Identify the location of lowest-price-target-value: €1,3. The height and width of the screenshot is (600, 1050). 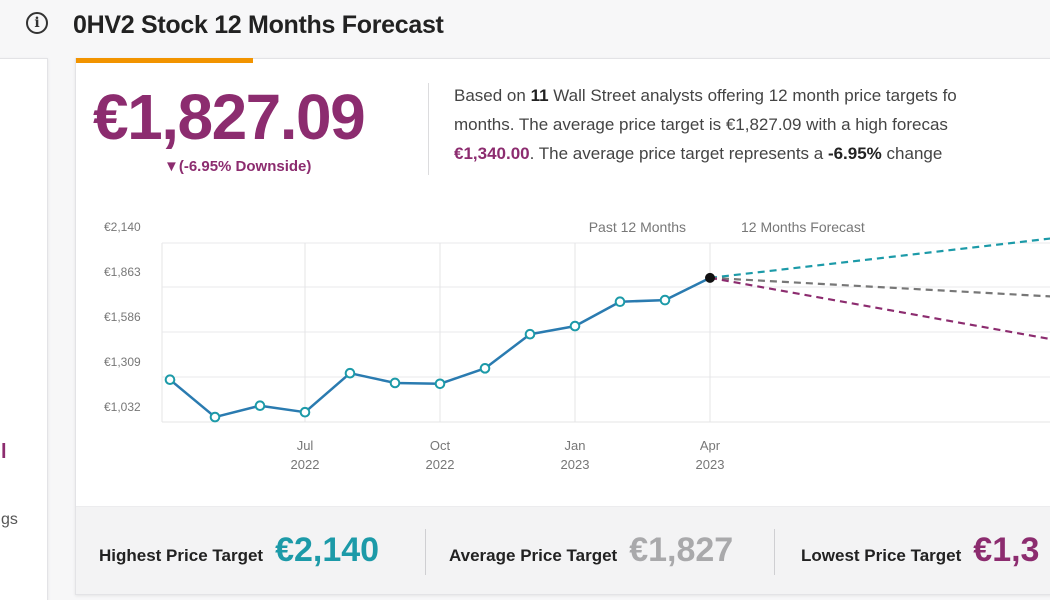
(1006, 550).